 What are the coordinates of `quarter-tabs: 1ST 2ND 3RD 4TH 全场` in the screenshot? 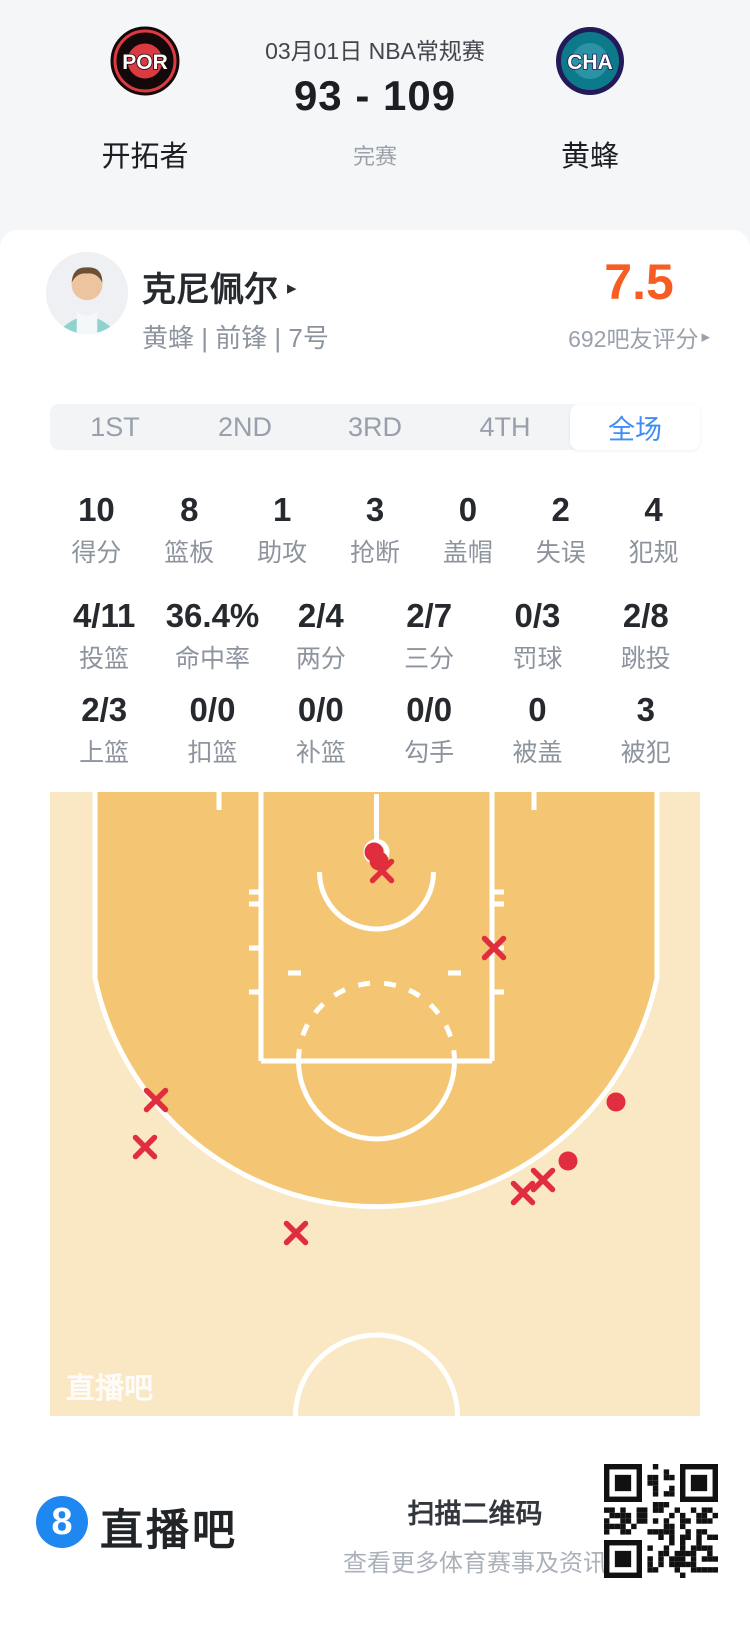 It's located at (375, 427).